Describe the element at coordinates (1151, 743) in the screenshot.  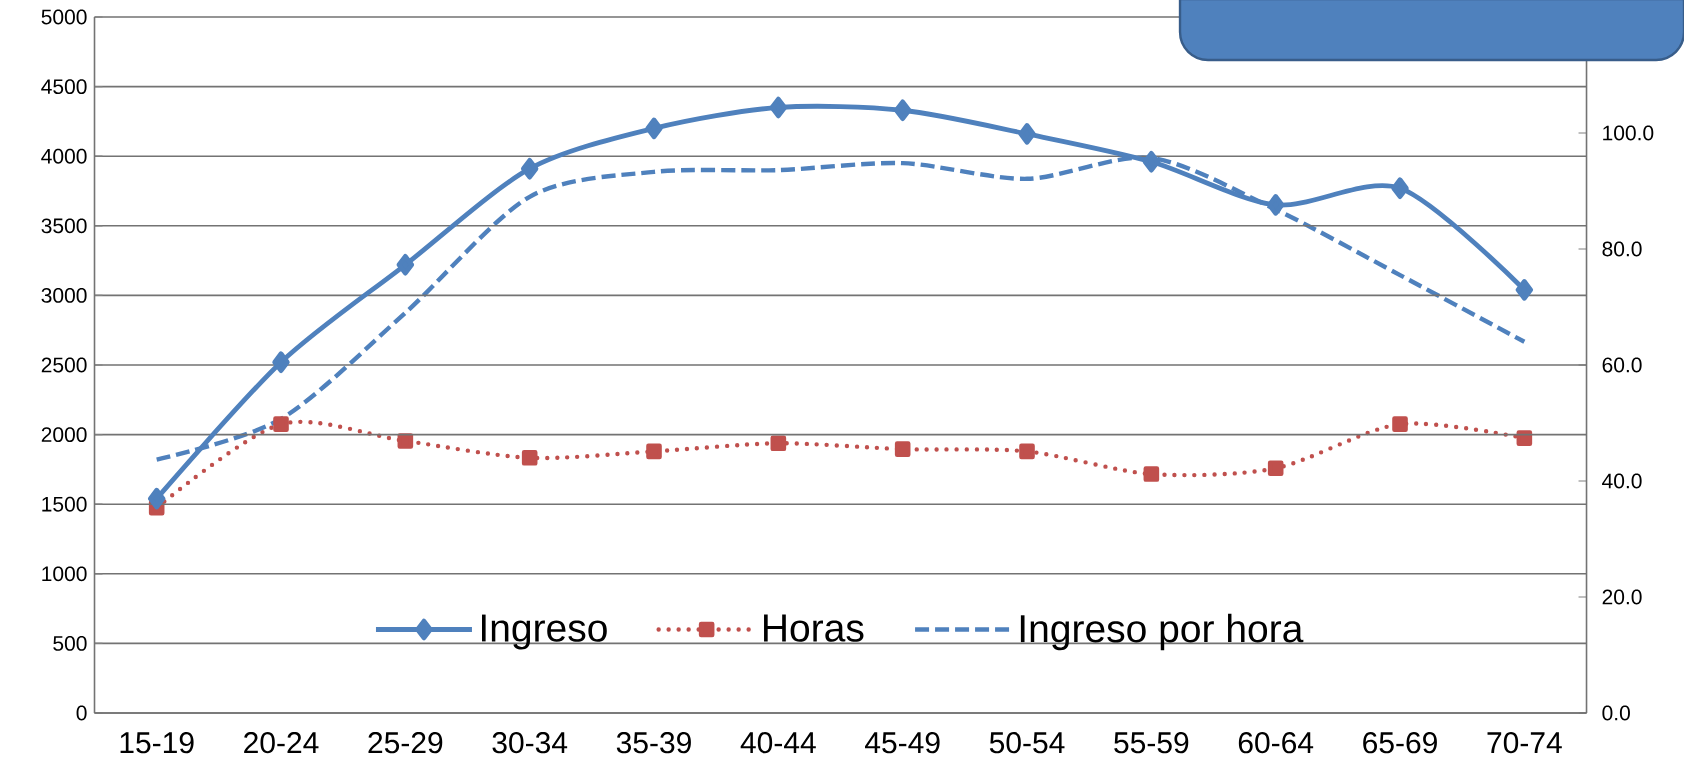
I see `x-tick-label: 55-59` at that location.